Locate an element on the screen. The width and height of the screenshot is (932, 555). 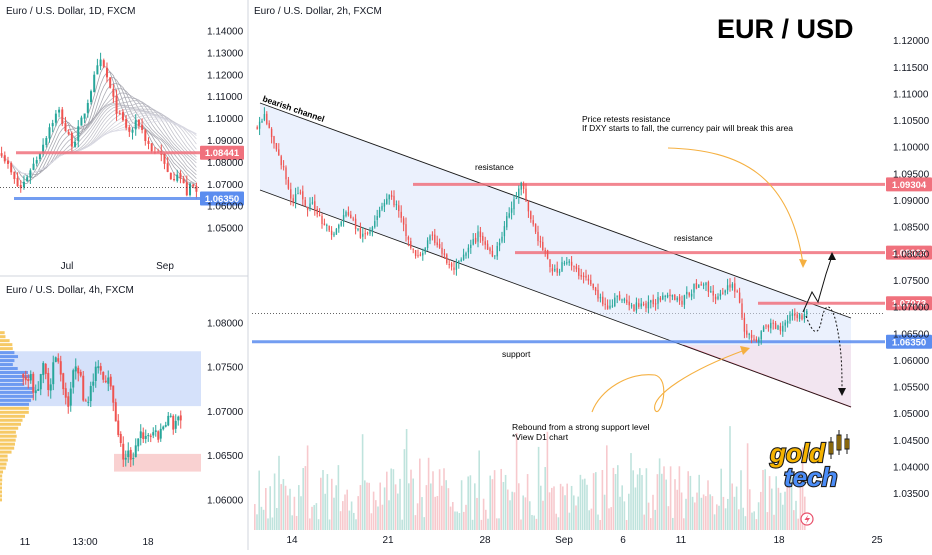
daily-time-axis: Jul Sep is located at coordinates (118, 266).